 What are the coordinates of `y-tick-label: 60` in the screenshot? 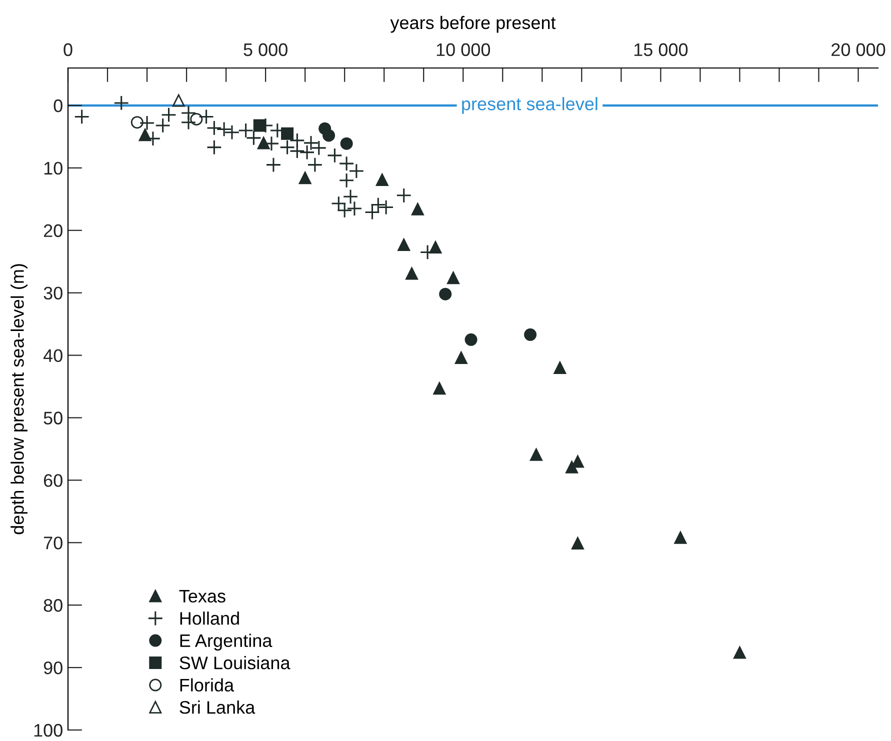 It's located at (53, 480).